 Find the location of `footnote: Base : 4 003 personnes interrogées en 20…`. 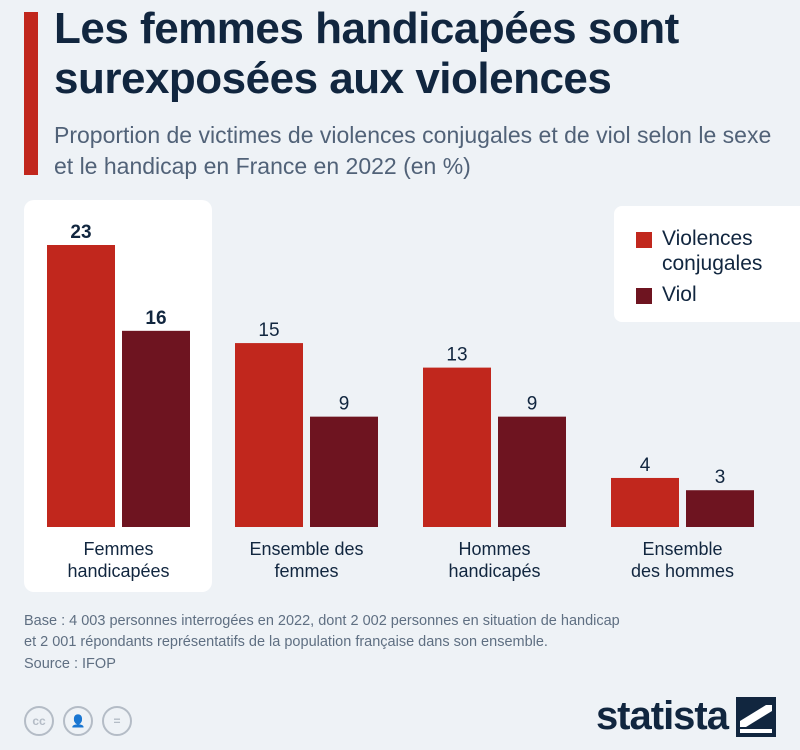

footnote: Base : 4 003 personnes interrogées en 20… is located at coordinates (404, 632).